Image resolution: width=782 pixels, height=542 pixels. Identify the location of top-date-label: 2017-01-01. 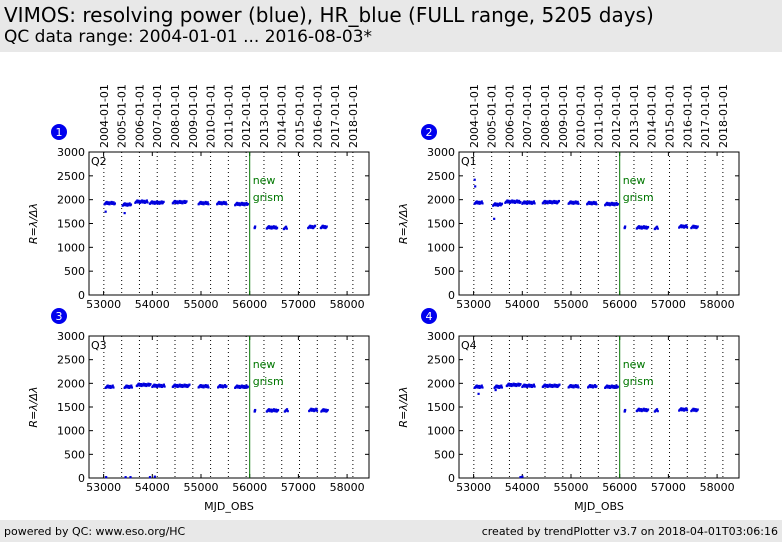
(335, 116).